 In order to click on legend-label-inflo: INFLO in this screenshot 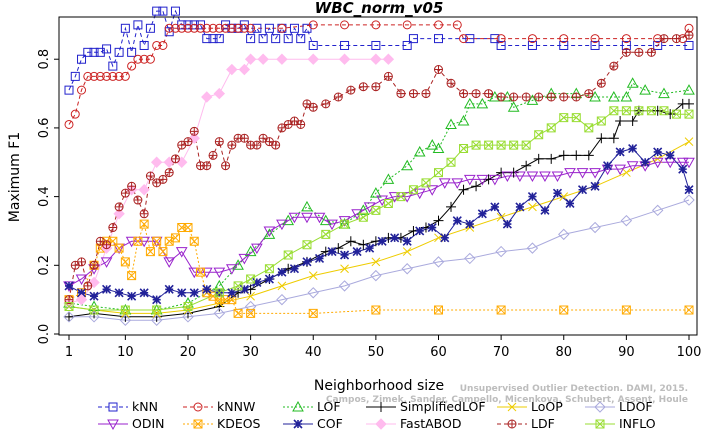, I will do `click(637, 423)`.